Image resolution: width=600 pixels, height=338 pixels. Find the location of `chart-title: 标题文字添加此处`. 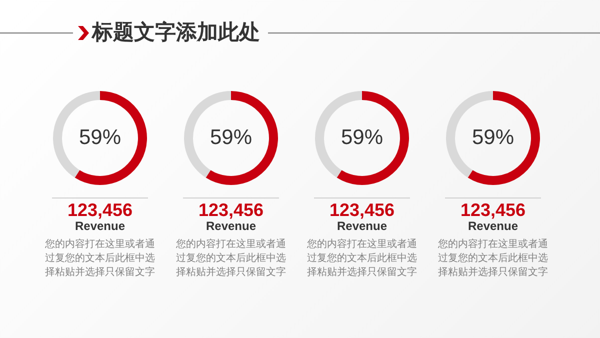

chart-title: 标题文字添加此处 is located at coordinates (176, 33).